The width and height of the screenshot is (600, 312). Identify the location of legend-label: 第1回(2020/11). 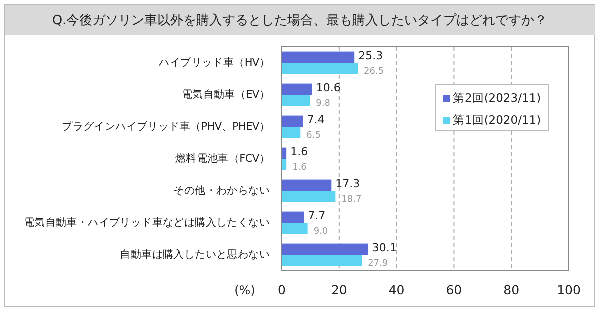
(497, 120).